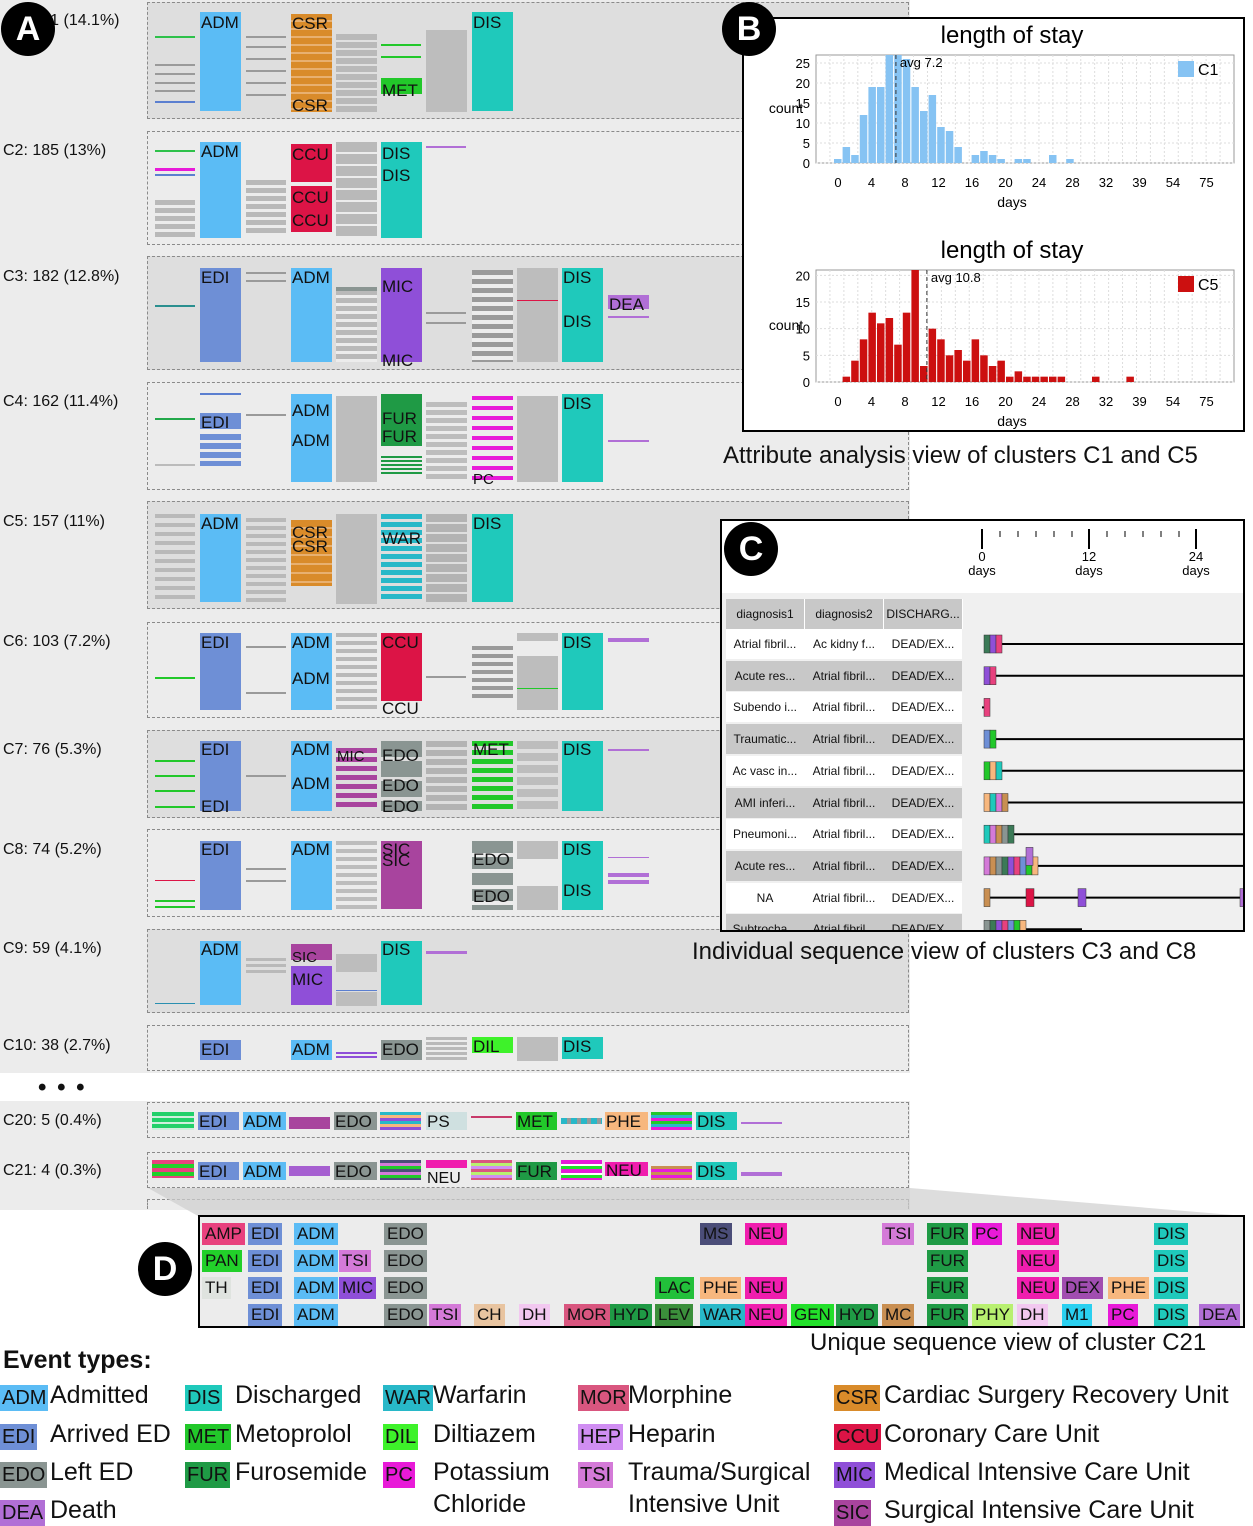 The image size is (1253, 1526). What do you see at coordinates (1123, 1315) in the screenshot?
I see `event-cell-pc: PC` at bounding box center [1123, 1315].